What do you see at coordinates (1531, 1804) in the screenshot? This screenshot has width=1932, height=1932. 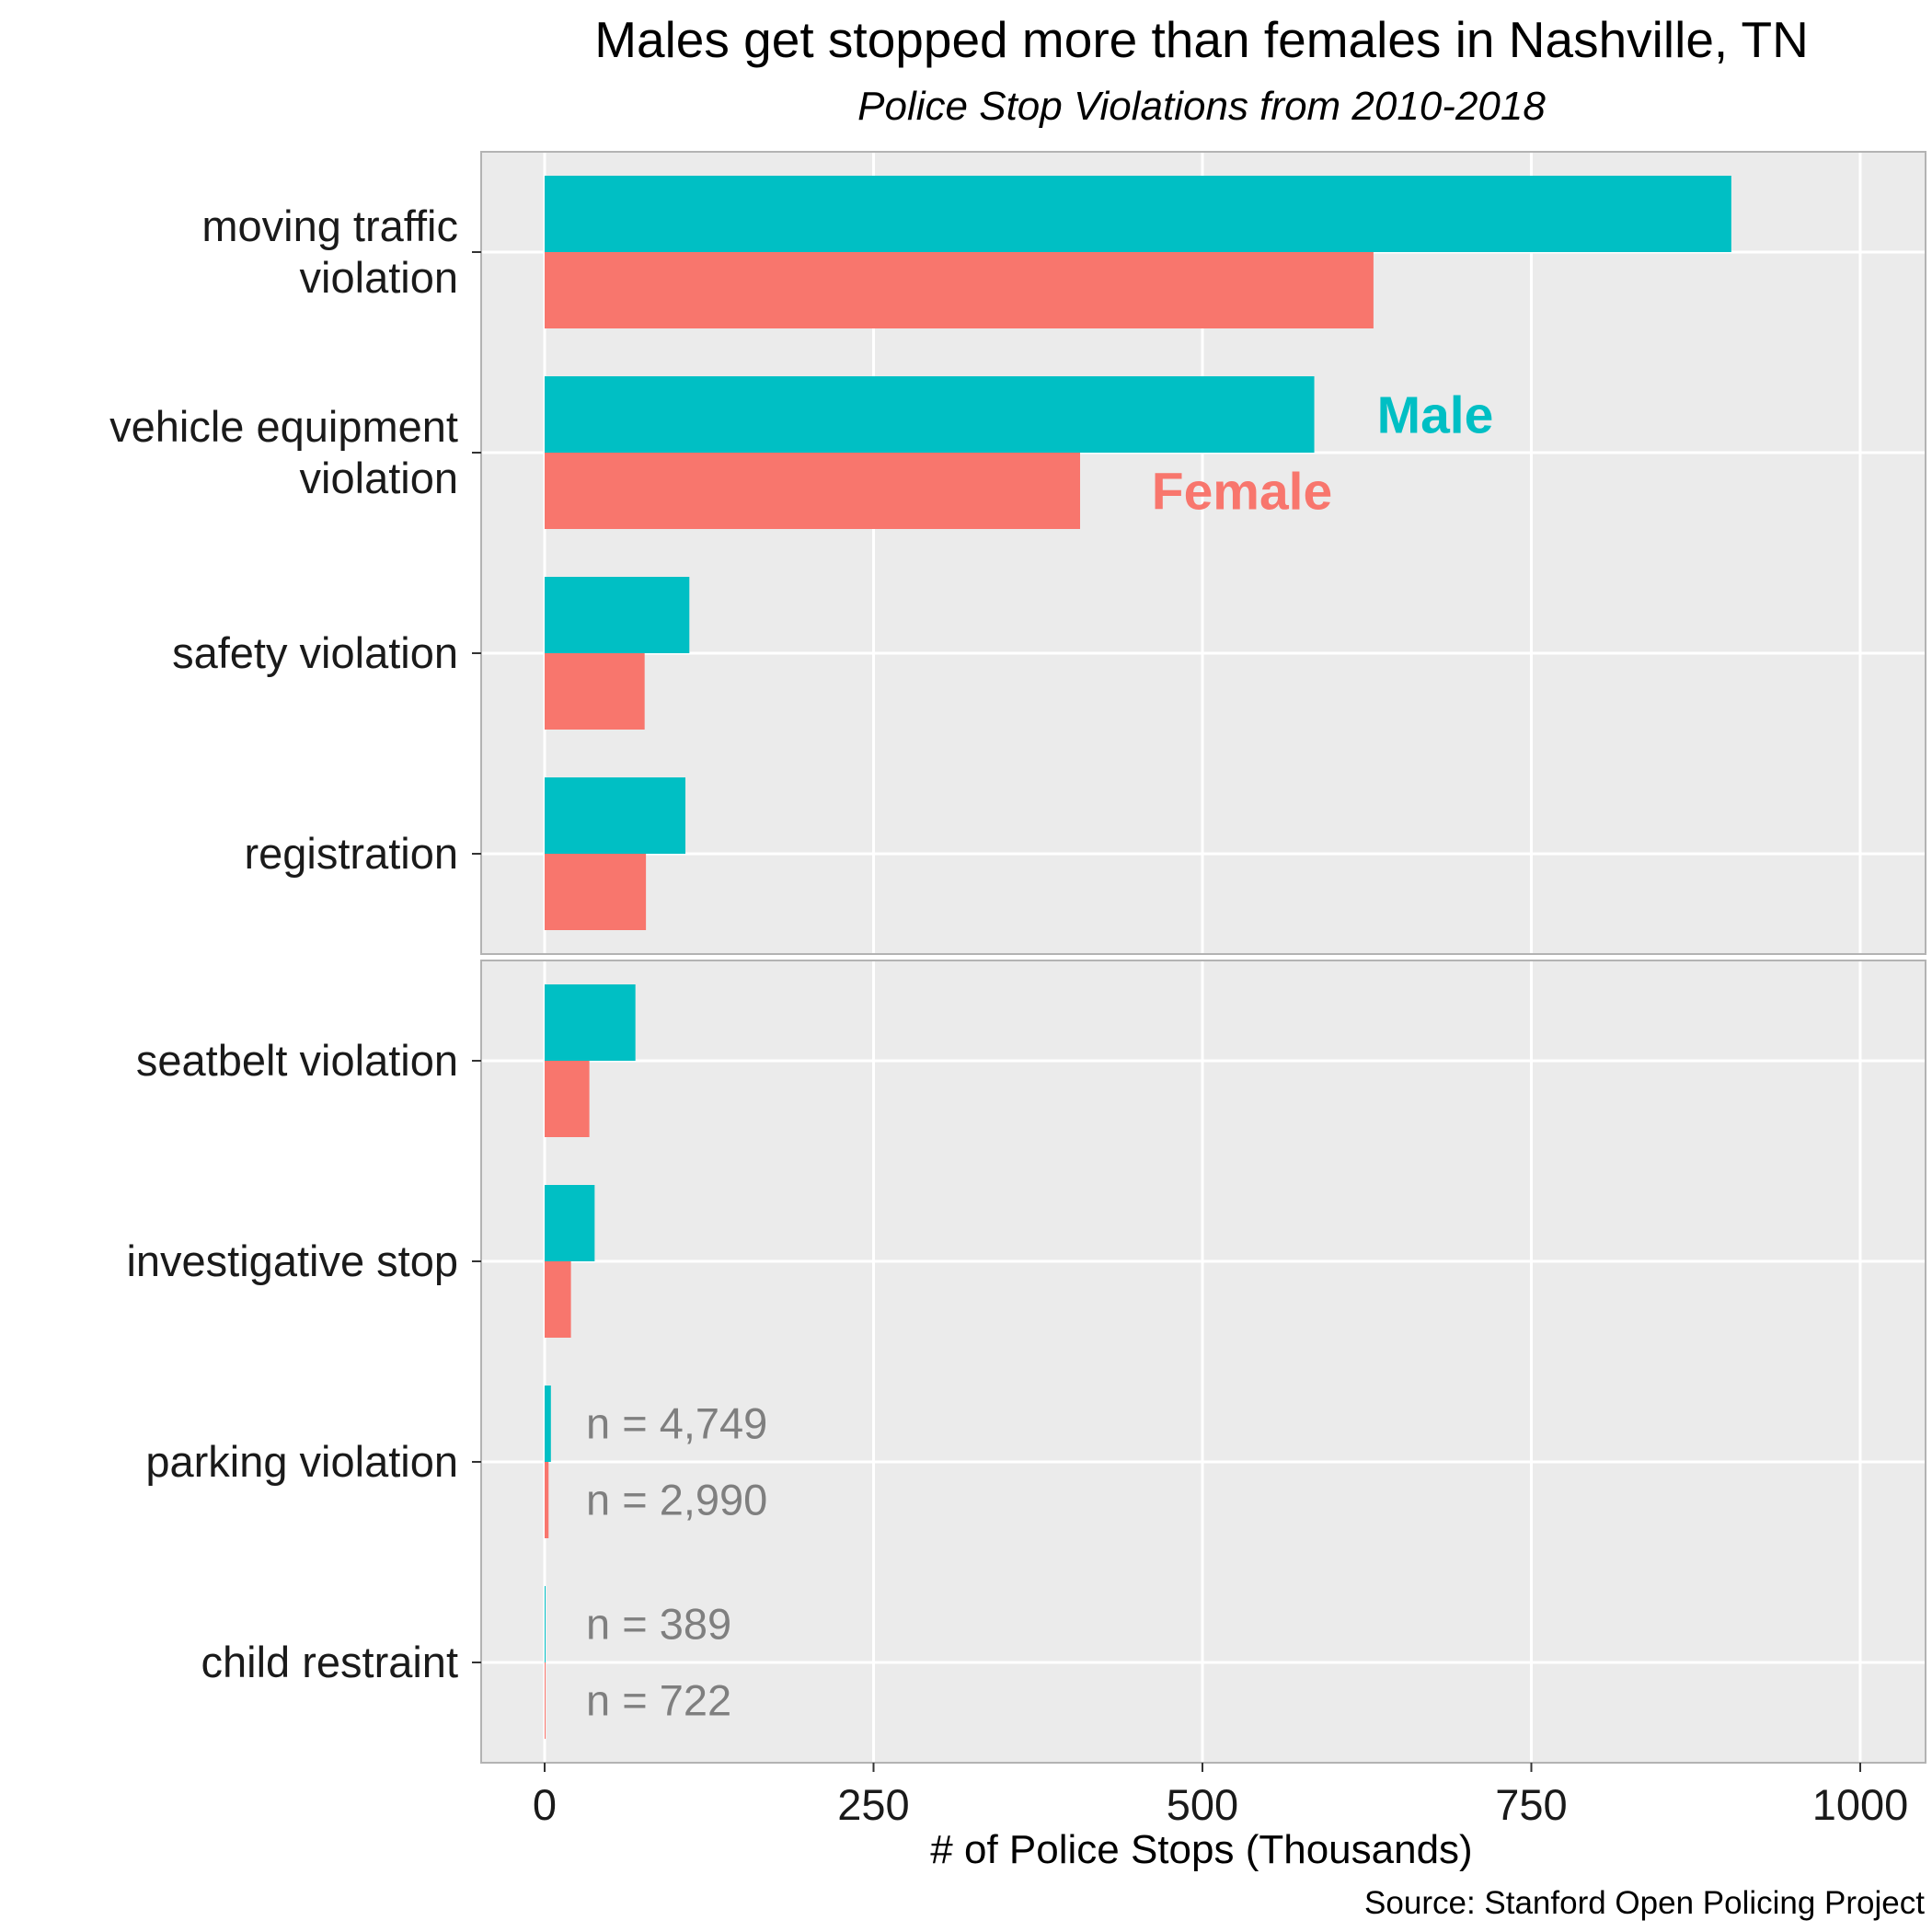 I see `x-tick-label: 750` at bounding box center [1531, 1804].